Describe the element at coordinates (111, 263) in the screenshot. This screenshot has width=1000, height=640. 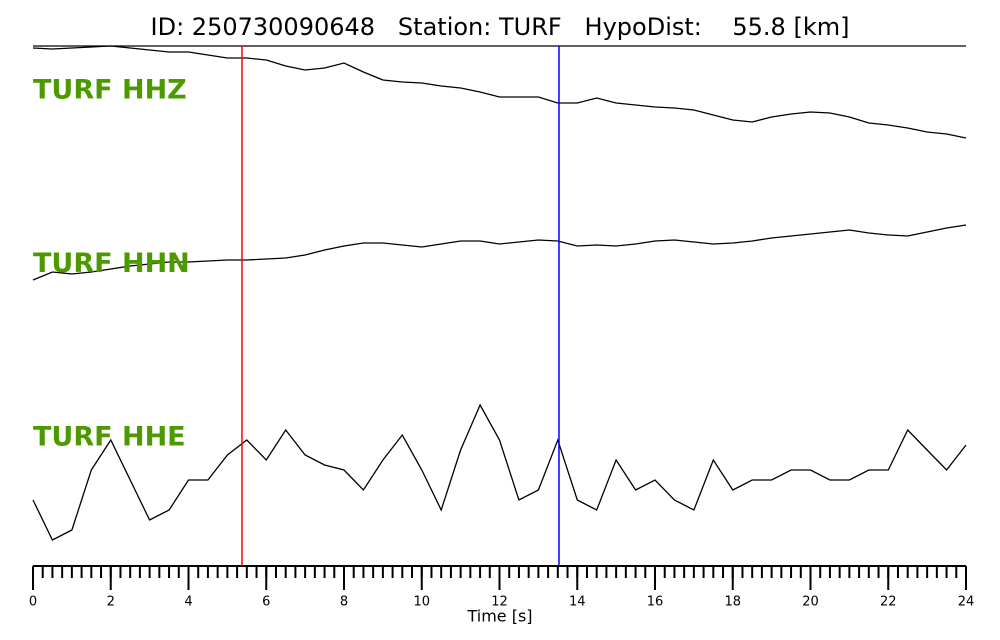
I see `trace-label: TURF HHN` at that location.